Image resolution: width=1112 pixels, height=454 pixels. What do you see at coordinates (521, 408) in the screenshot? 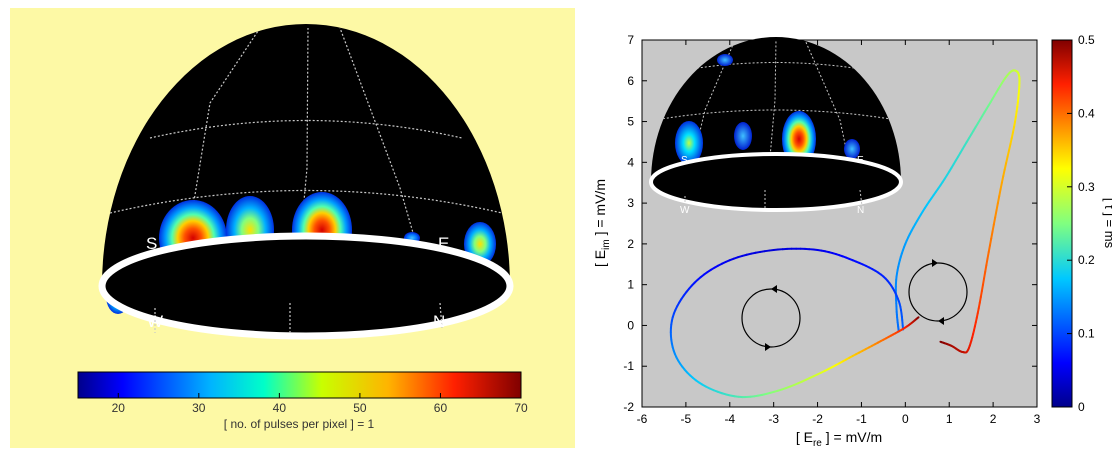
I see `pulse-colorbar-tick-label: 70` at bounding box center [521, 408].